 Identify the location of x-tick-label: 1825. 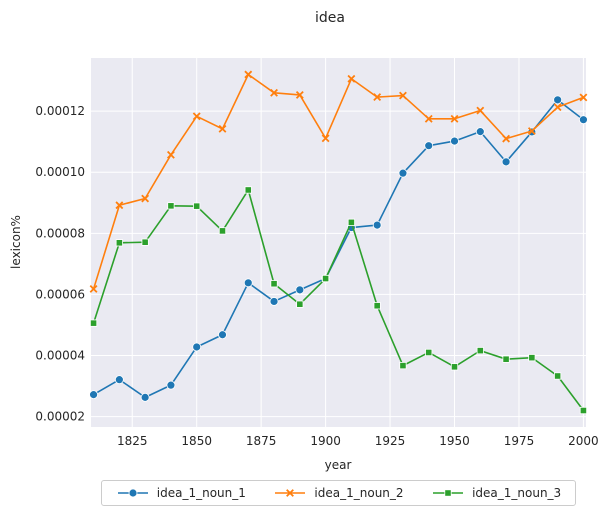
(132, 441).